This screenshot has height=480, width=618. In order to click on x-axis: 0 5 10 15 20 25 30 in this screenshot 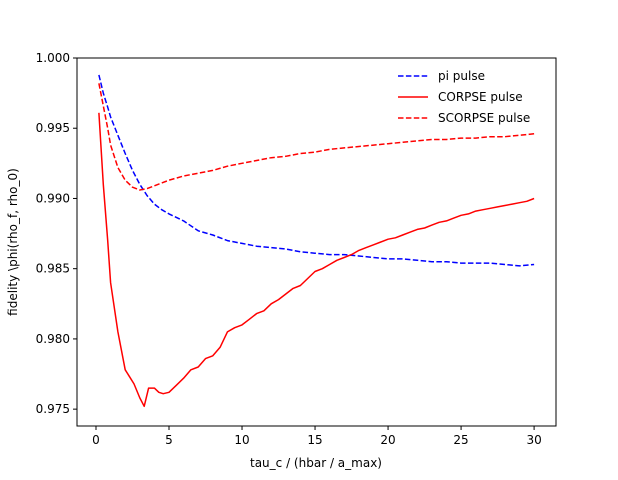, I will do `click(317, 436)`.